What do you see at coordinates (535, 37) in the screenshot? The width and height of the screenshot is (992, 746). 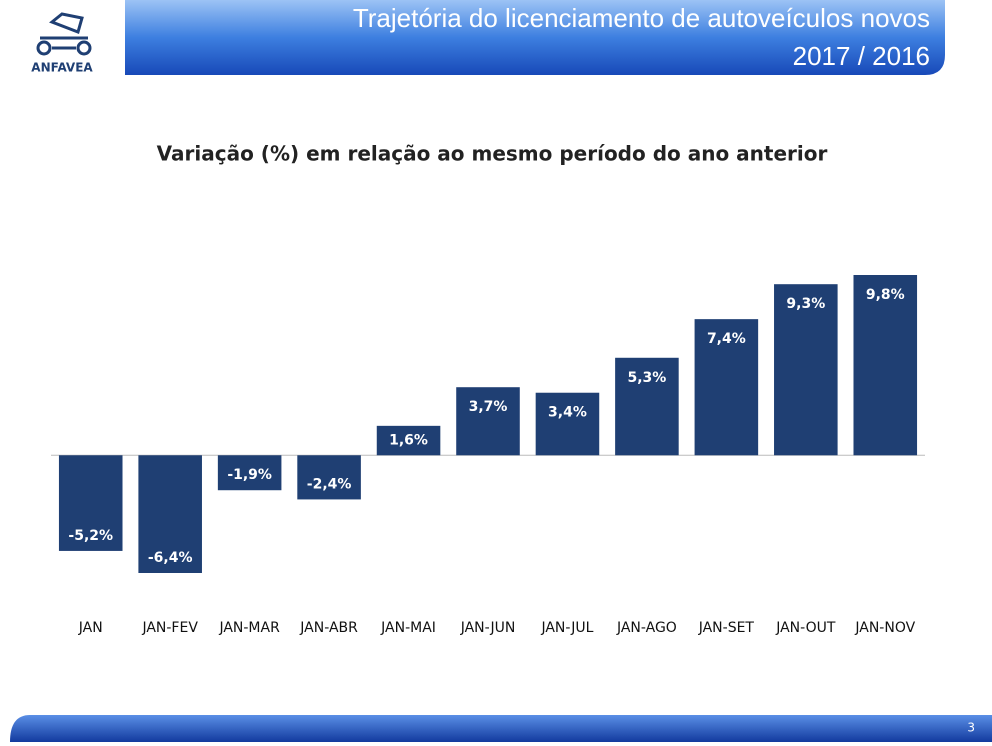 I see `header-banner` at bounding box center [535, 37].